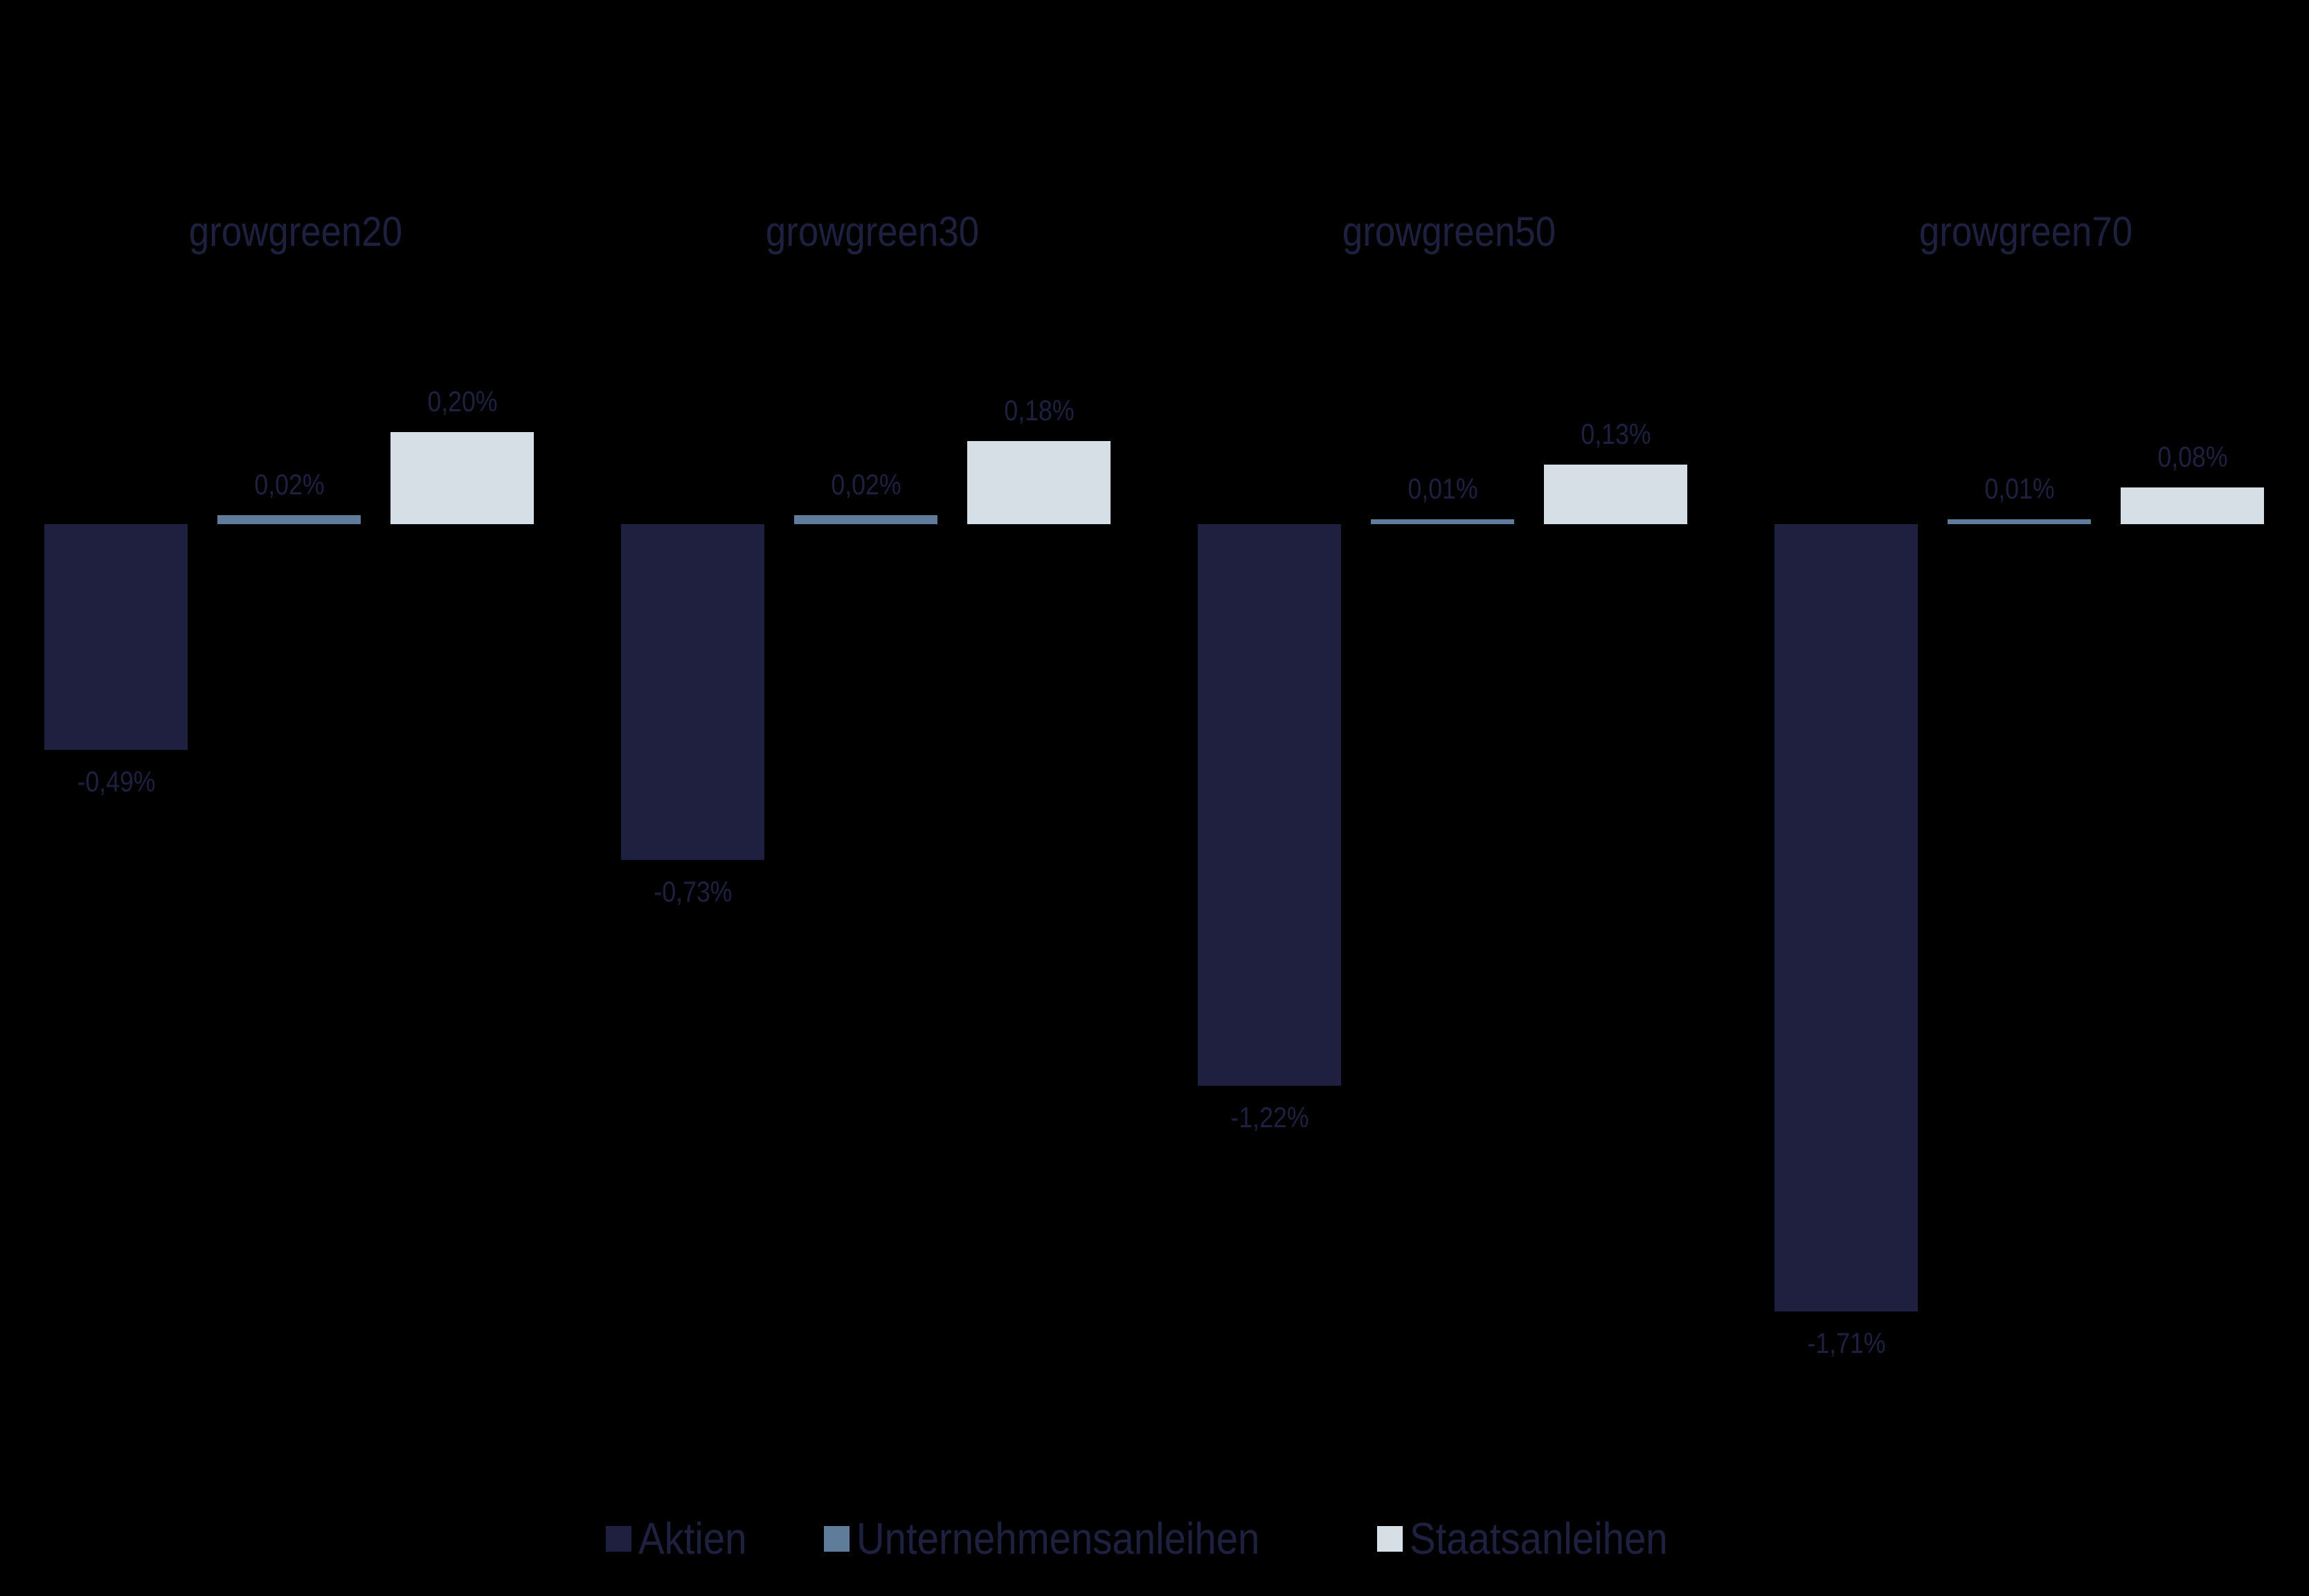 The height and width of the screenshot is (1596, 2309). I want to click on data-label: -0,73%, so click(693, 891).